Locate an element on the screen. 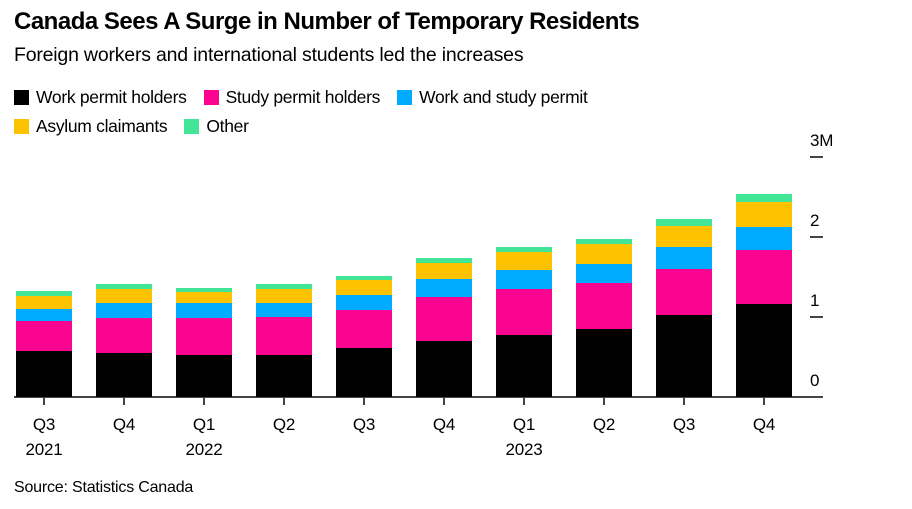  legend-item-asylum-claimants: Asylum claimants is located at coordinates (91, 126).